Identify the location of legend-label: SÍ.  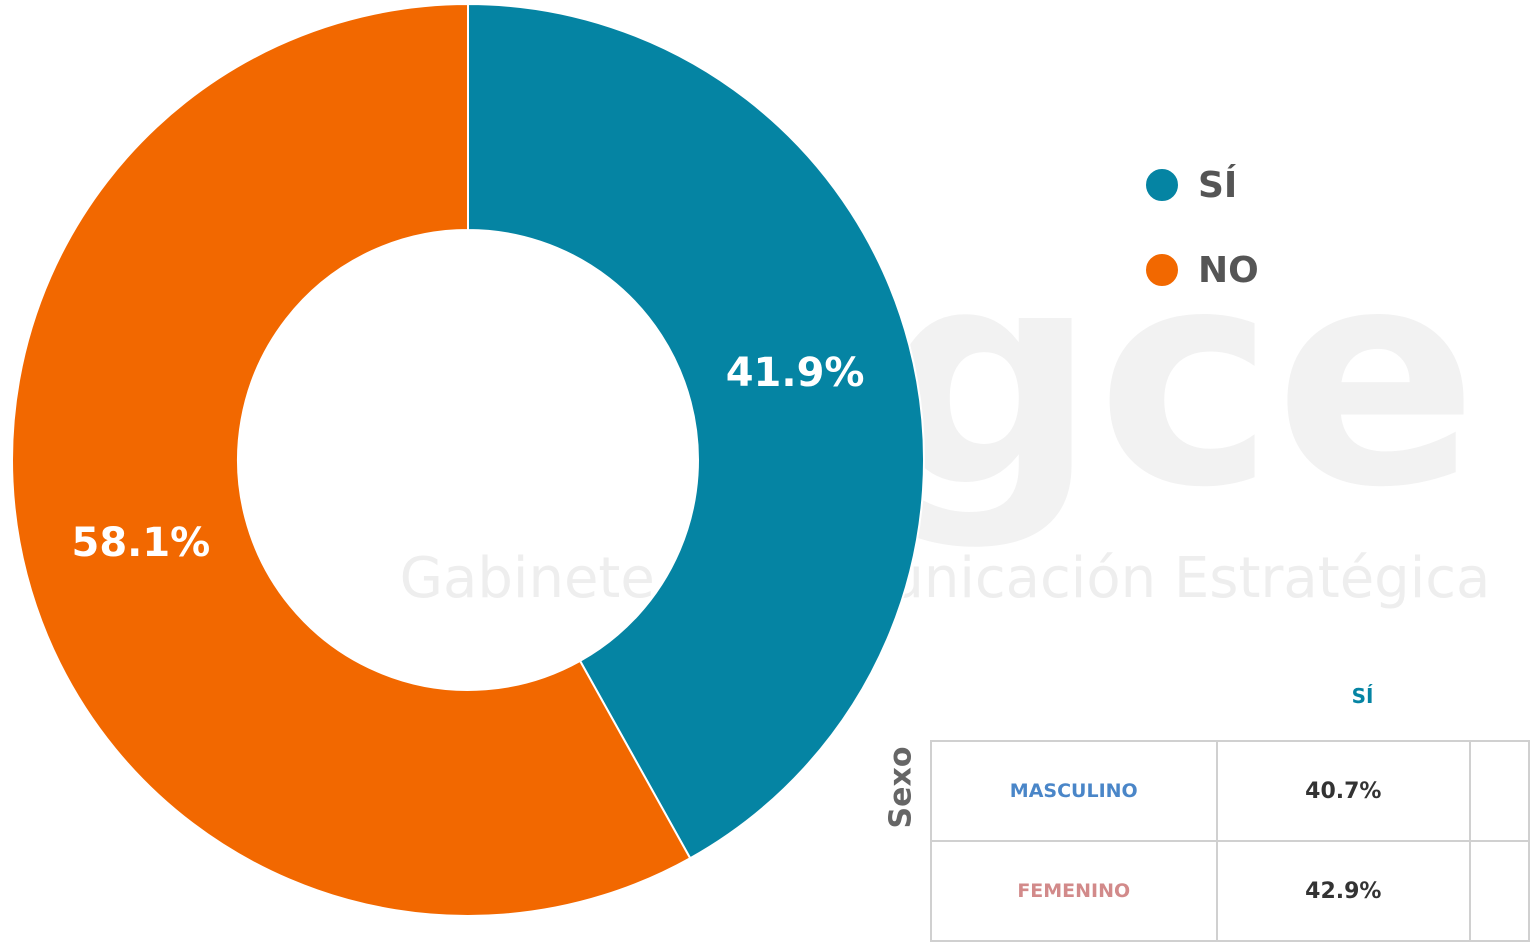
(1217, 185).